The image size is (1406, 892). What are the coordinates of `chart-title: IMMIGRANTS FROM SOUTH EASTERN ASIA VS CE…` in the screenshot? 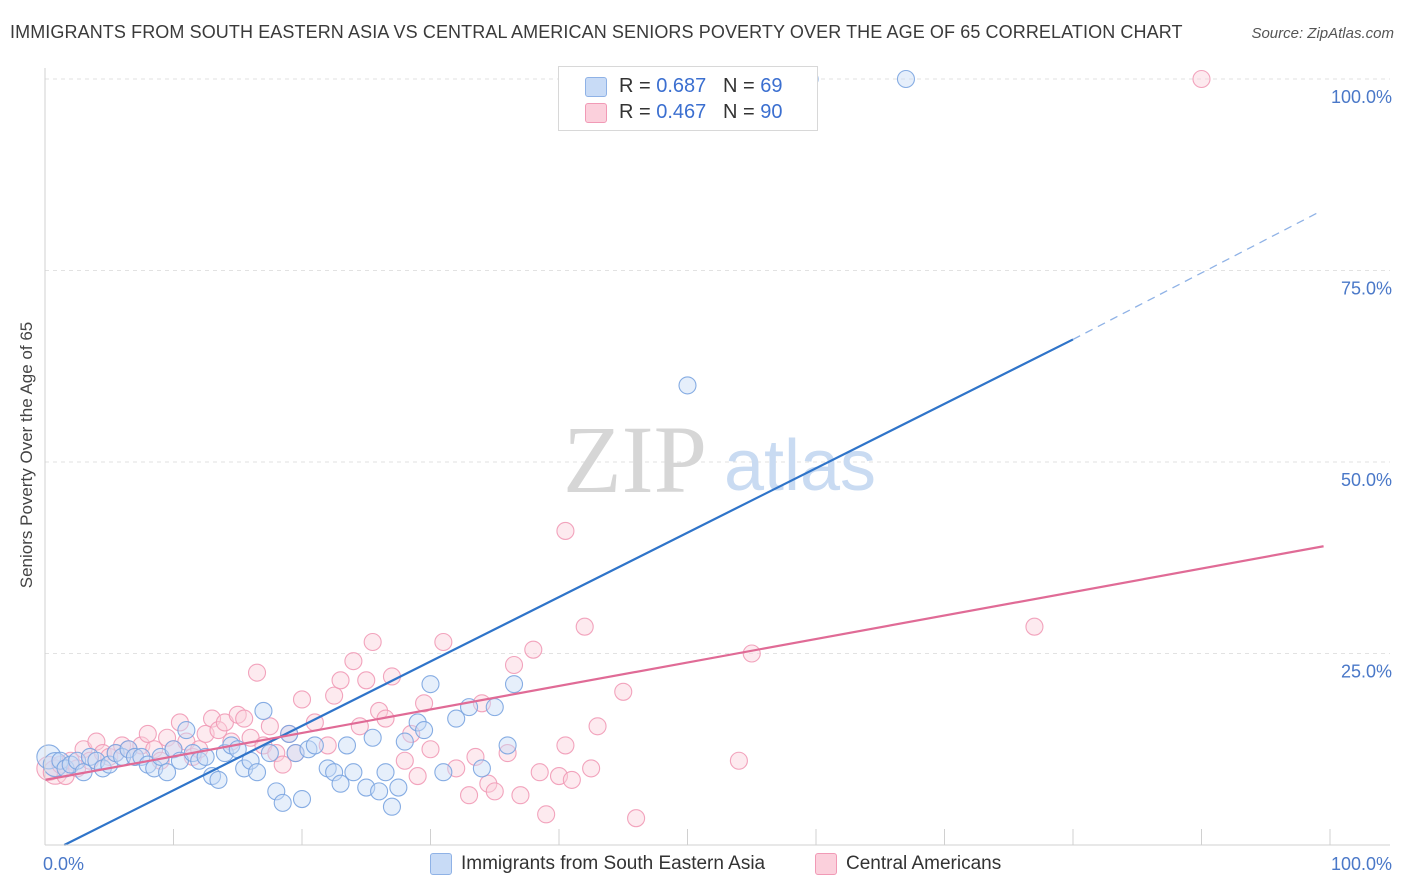 It's located at (596, 32).